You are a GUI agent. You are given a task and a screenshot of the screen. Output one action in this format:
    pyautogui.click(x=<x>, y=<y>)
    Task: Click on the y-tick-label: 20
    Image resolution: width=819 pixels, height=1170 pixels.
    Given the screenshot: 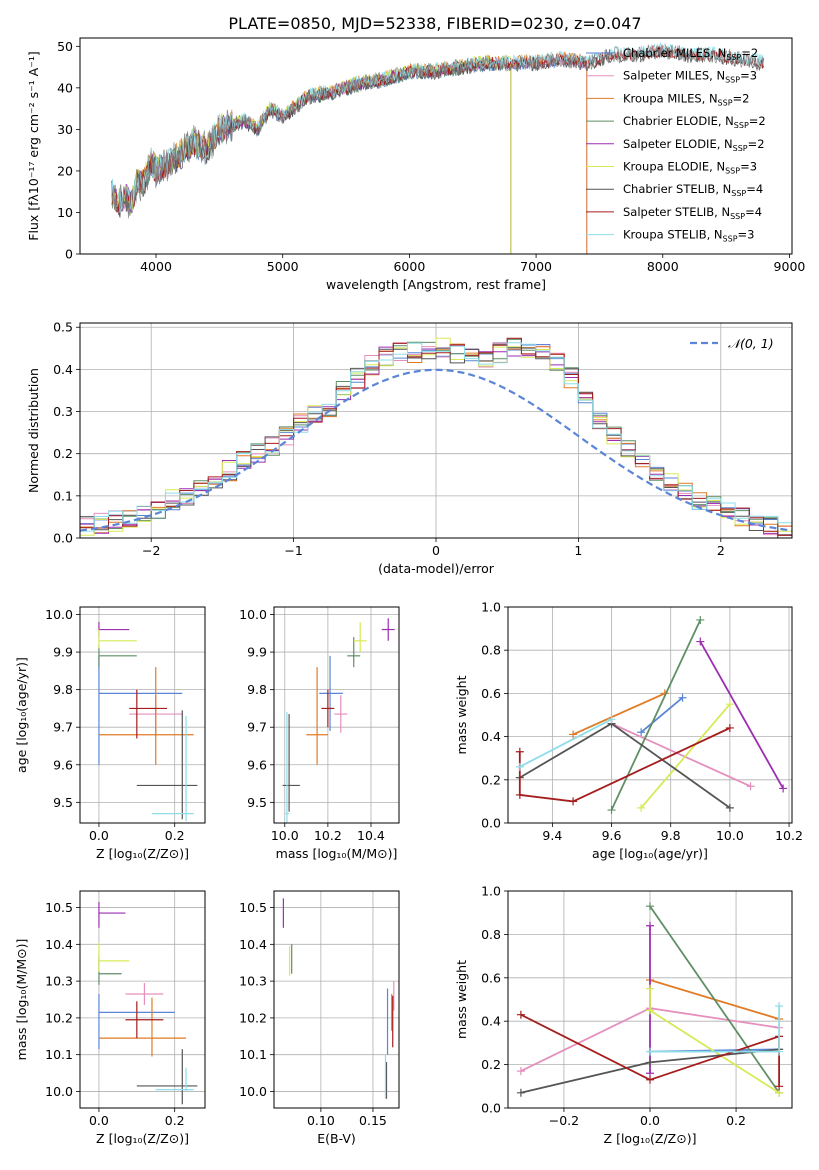 What is the action you would take?
    pyautogui.click(x=65, y=170)
    